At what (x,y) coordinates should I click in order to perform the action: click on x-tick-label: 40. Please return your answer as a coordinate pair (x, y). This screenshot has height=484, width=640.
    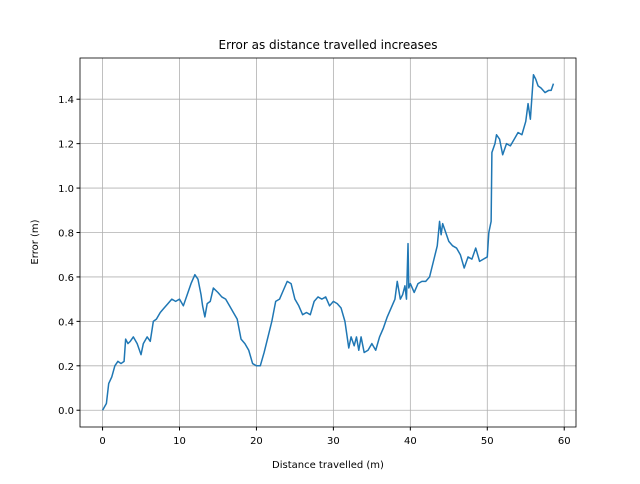
    Looking at the image, I should click on (410, 441).